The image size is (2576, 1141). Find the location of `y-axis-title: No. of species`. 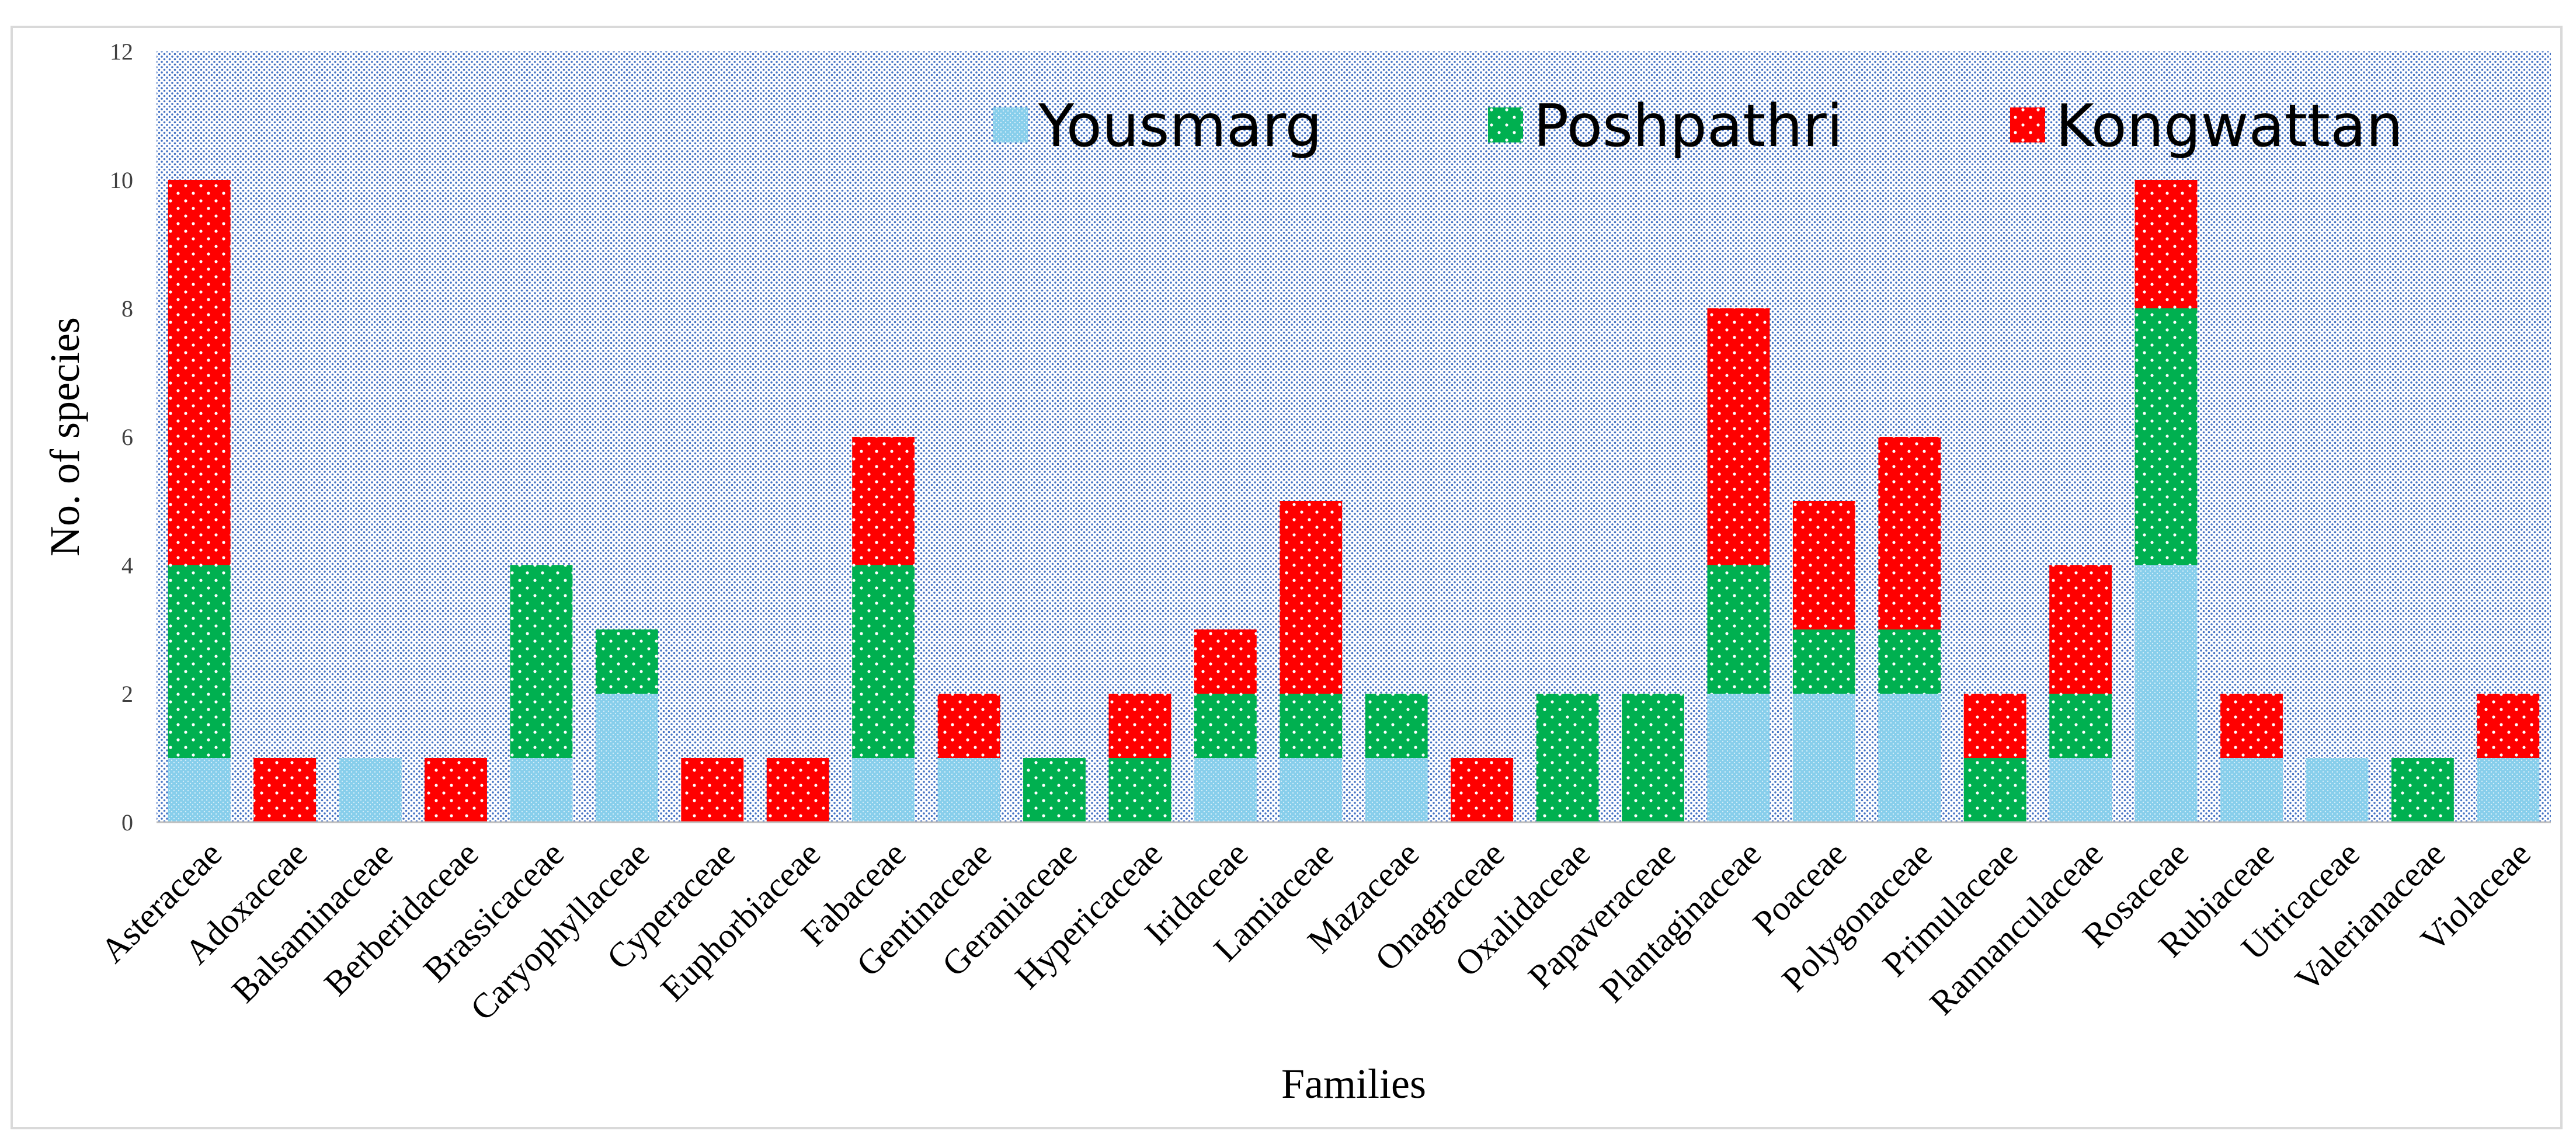

y-axis-title: No. of species is located at coordinates (65, 437).